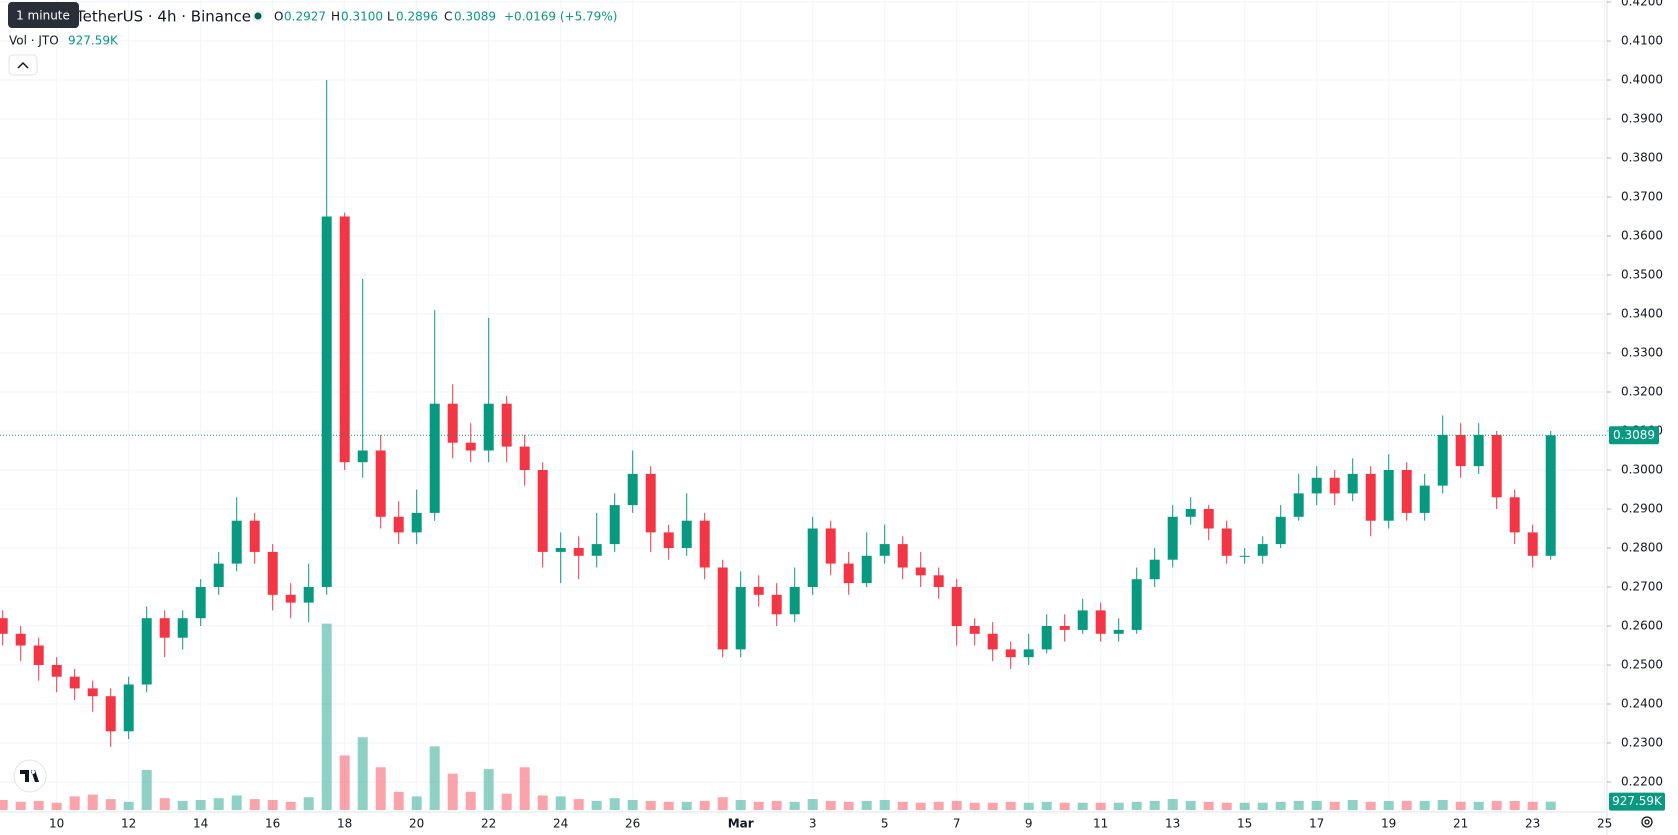 Image resolution: width=1678 pixels, height=835 pixels. Describe the element at coordinates (23, 65) in the screenshot. I see `collapse-button` at that location.